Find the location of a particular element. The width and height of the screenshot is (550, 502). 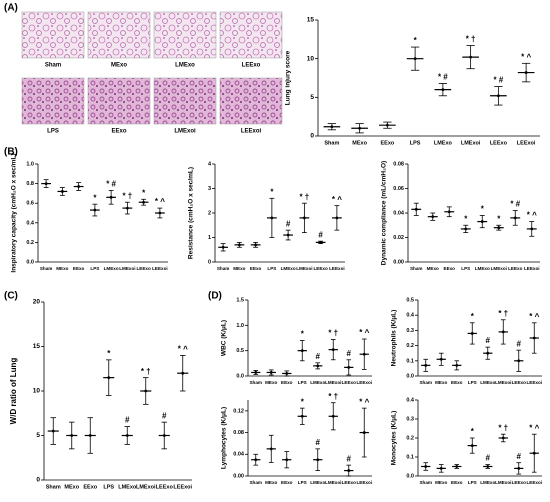

y-tick-label: 0.4 is located at coordinates (410, 400).